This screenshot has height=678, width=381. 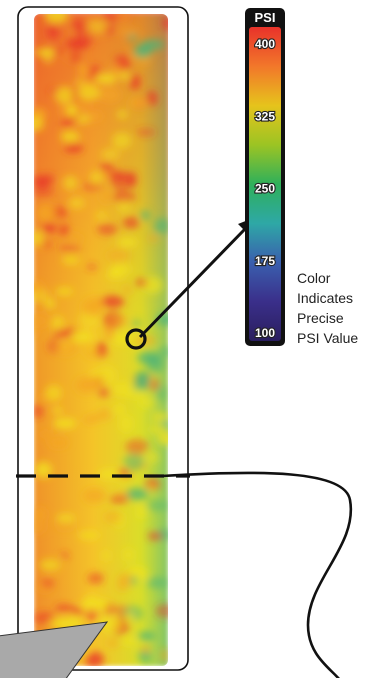 I want to click on scale-title: PSI, so click(x=265, y=17).